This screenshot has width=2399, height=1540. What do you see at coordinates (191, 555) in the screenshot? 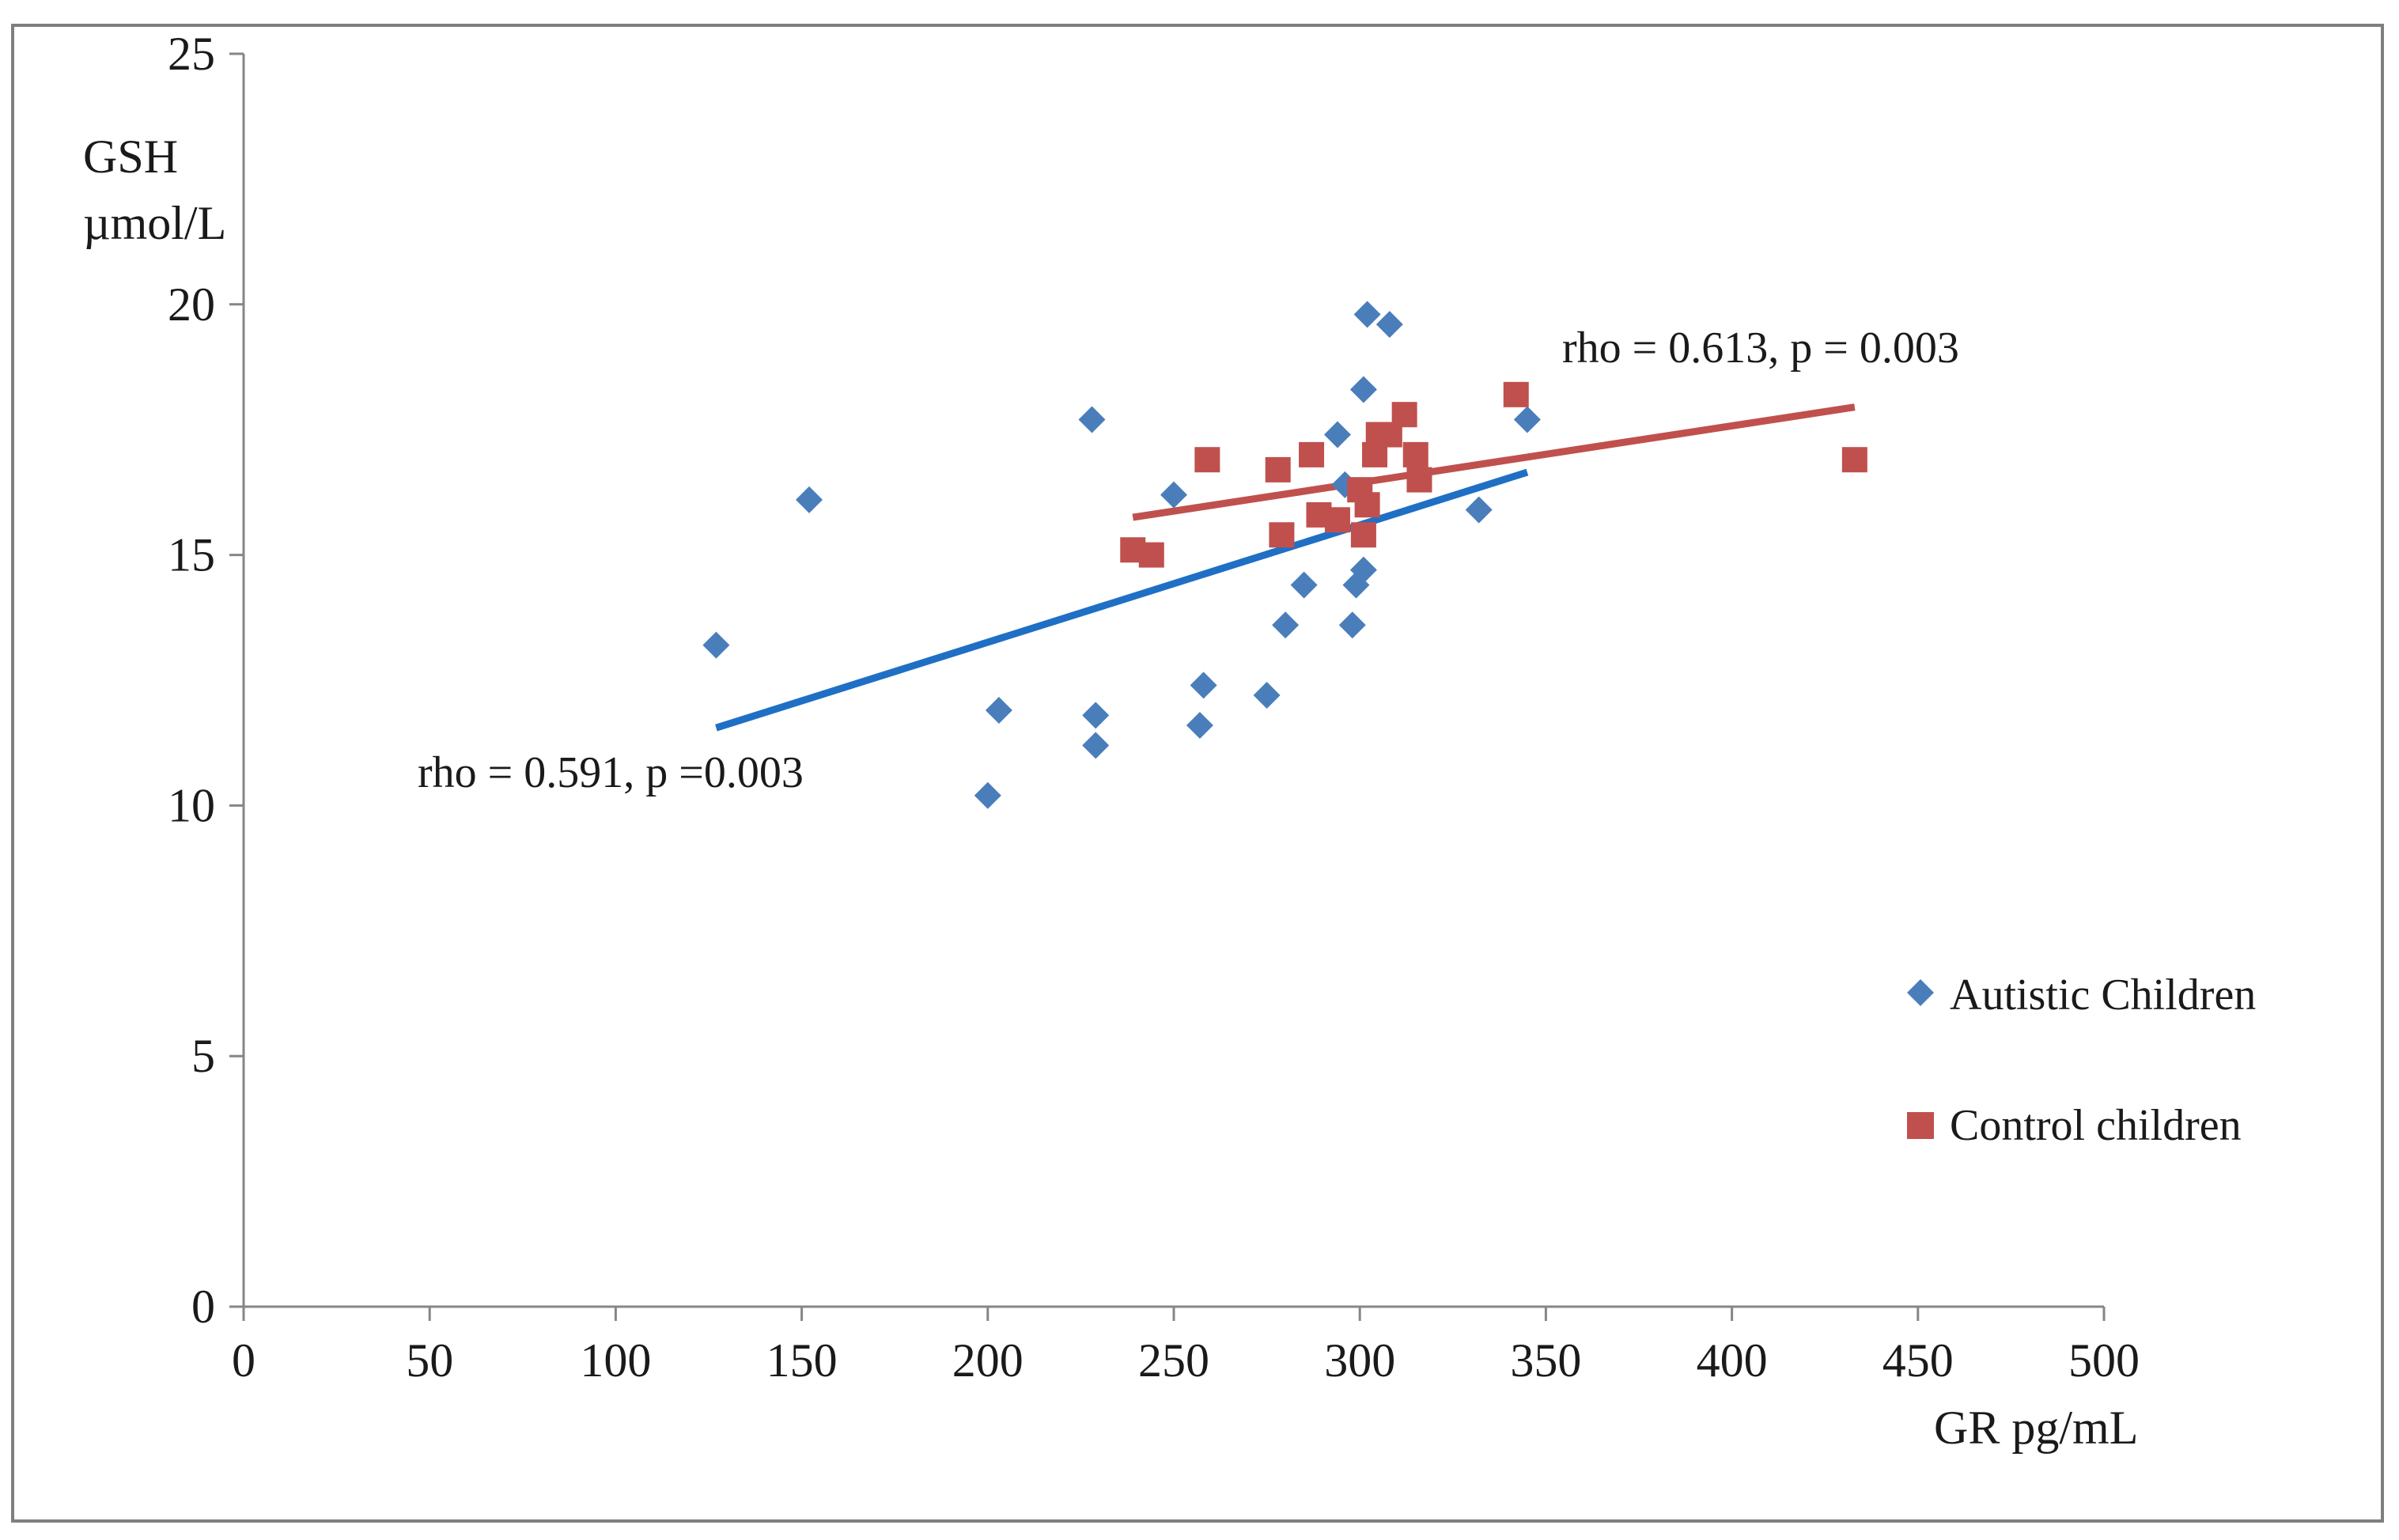
I see `y-tick-label: 15` at bounding box center [191, 555].